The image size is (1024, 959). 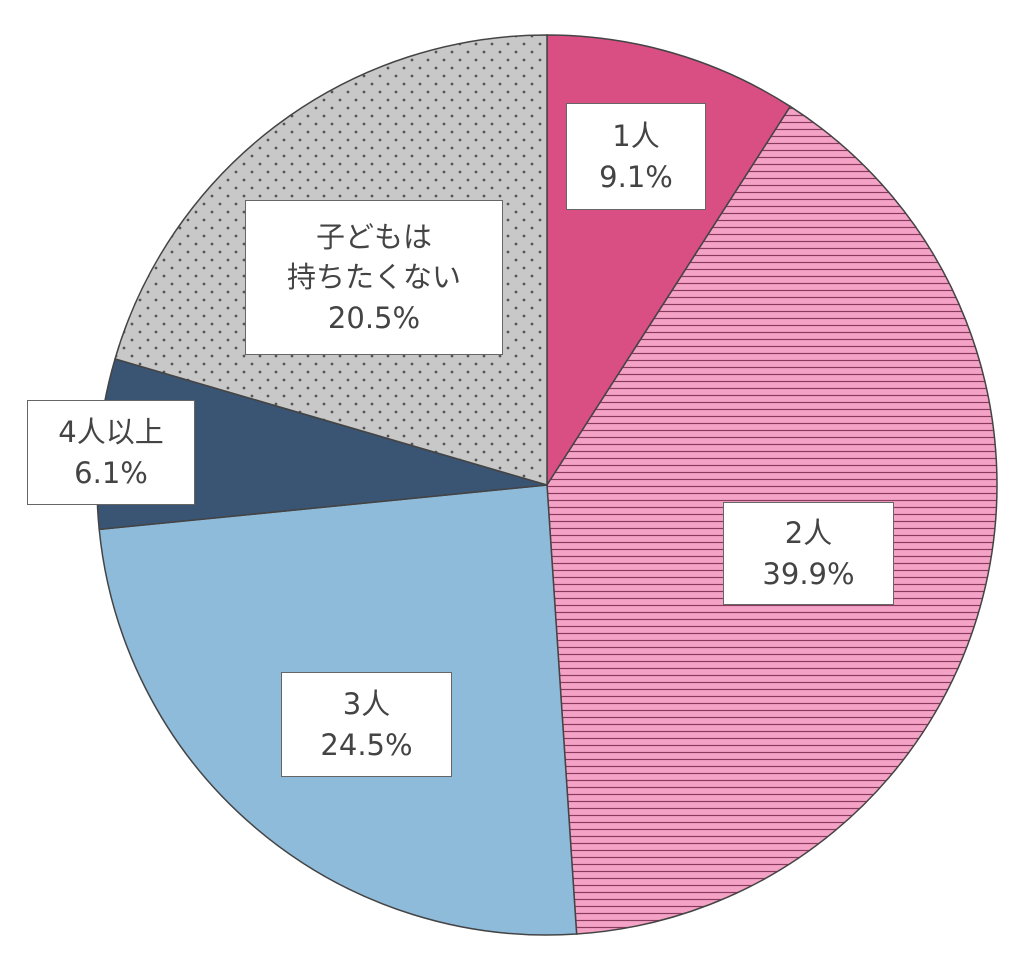 I want to click on value-label: 9.1%, so click(x=636, y=176).